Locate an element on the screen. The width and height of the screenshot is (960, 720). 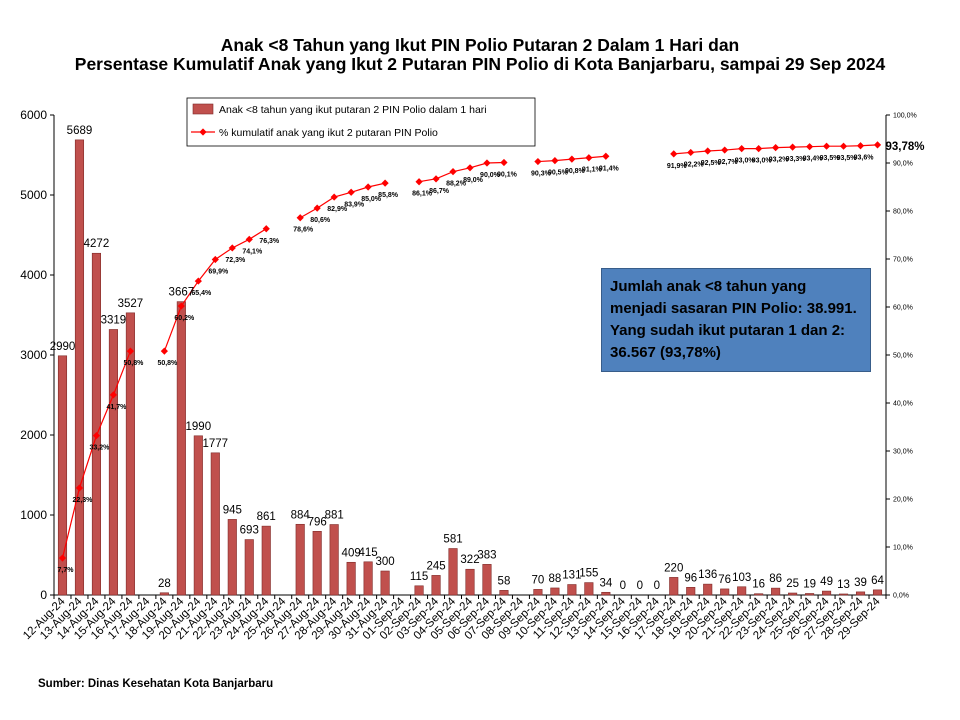
right-y-tick-label: 70,0% is located at coordinates (903, 260).